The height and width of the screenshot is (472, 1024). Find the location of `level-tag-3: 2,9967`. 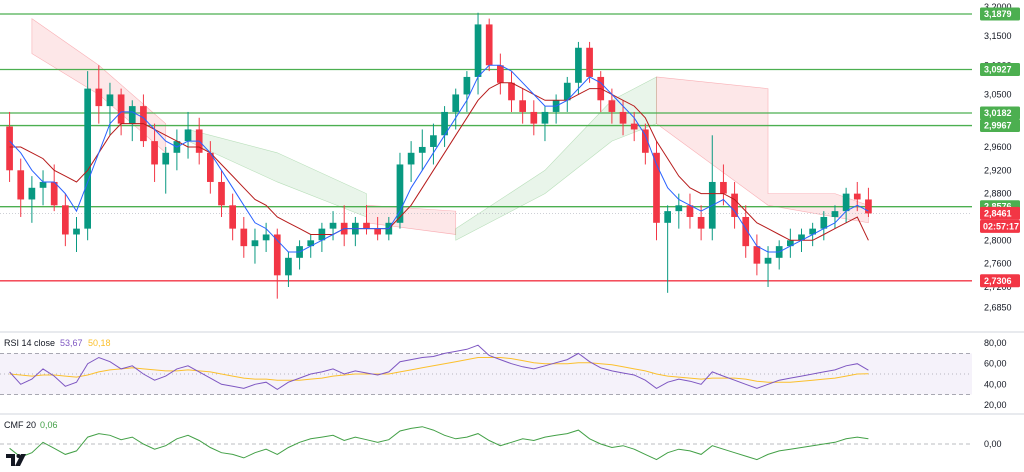

level-tag-3: 2,9967 is located at coordinates (998, 126).